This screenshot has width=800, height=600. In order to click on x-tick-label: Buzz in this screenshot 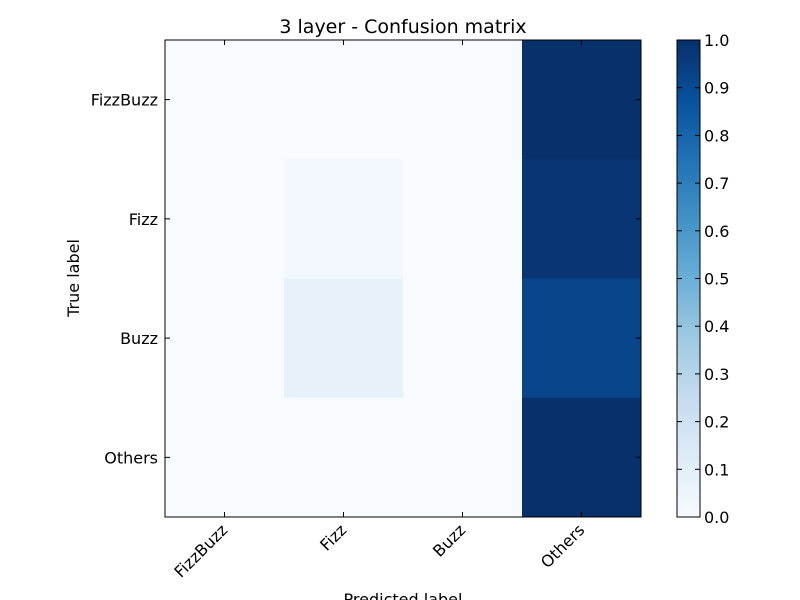, I will do `click(449, 540)`.